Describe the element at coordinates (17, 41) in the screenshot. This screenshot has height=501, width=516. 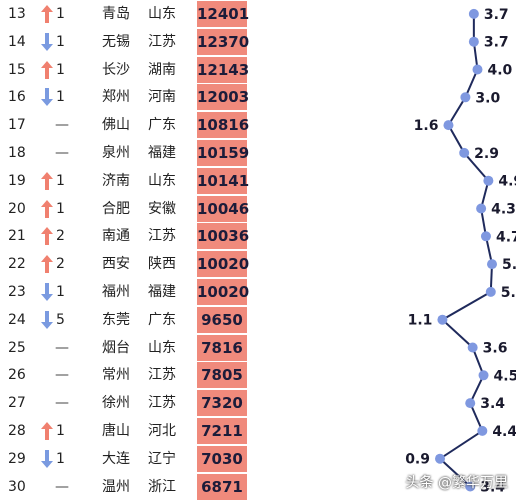
I see `rank-number: 14` at that location.